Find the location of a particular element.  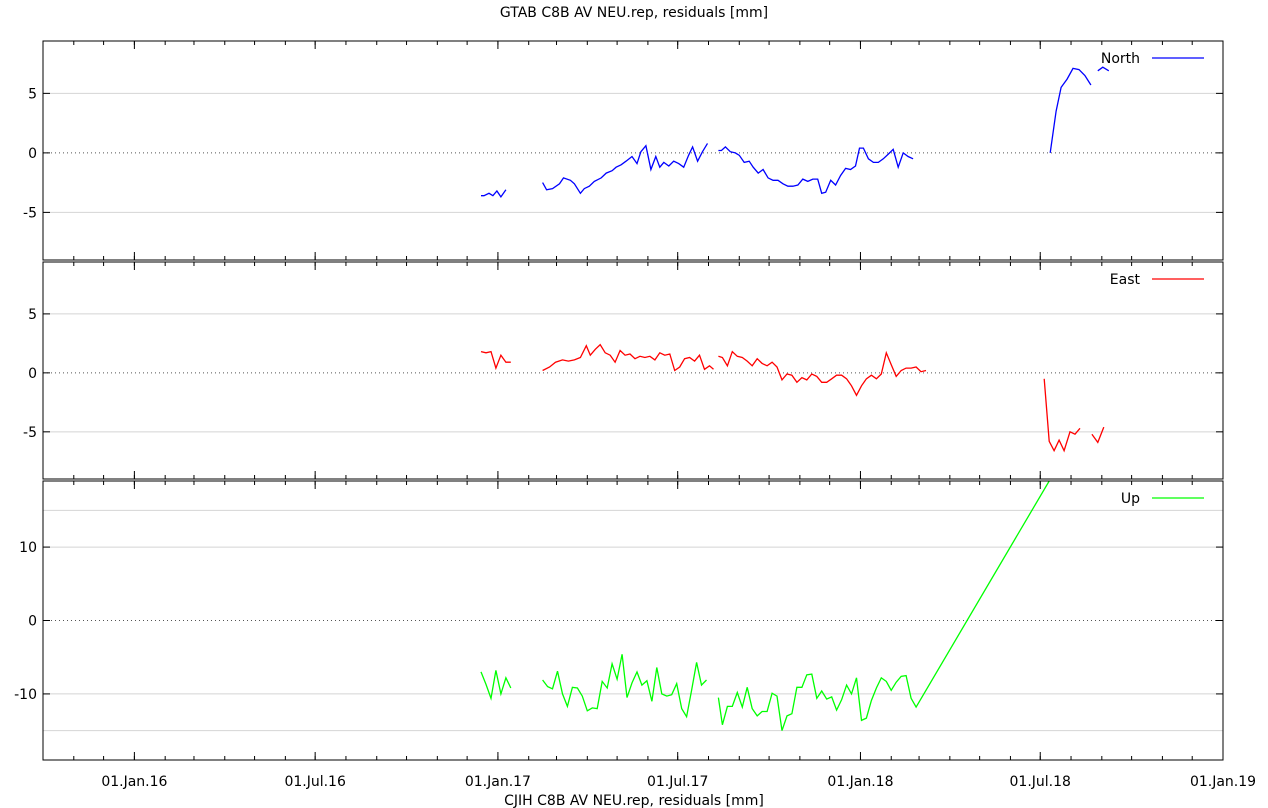

north-y-tick-label: 5 is located at coordinates (32, 94).